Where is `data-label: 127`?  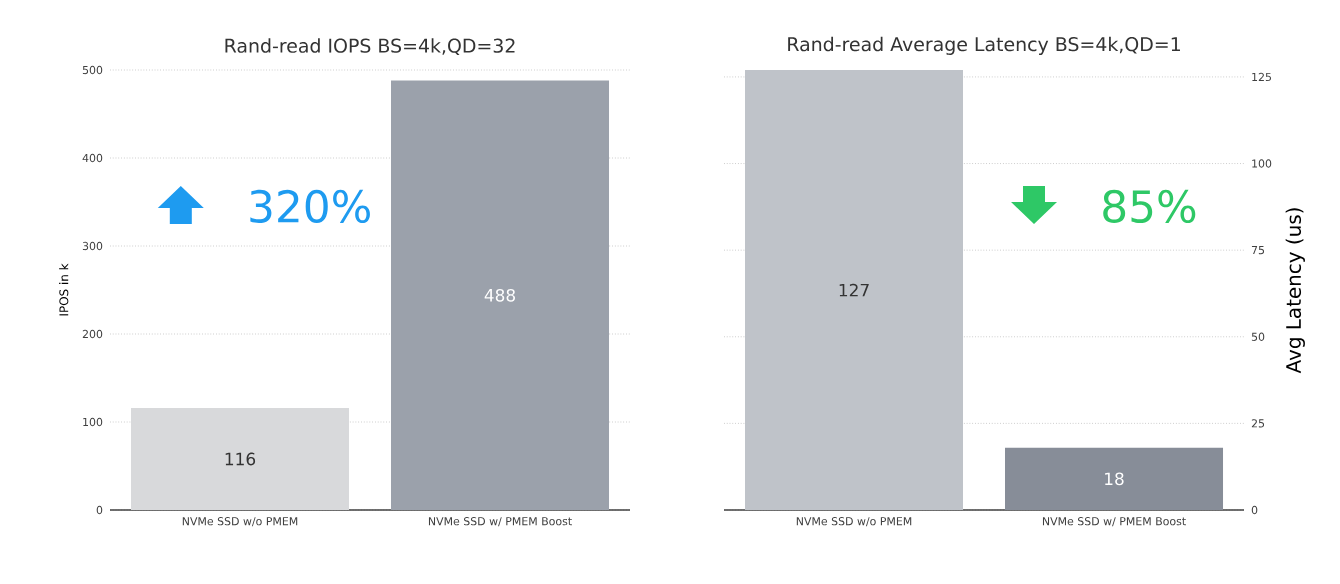
data-label: 127 is located at coordinates (854, 290).